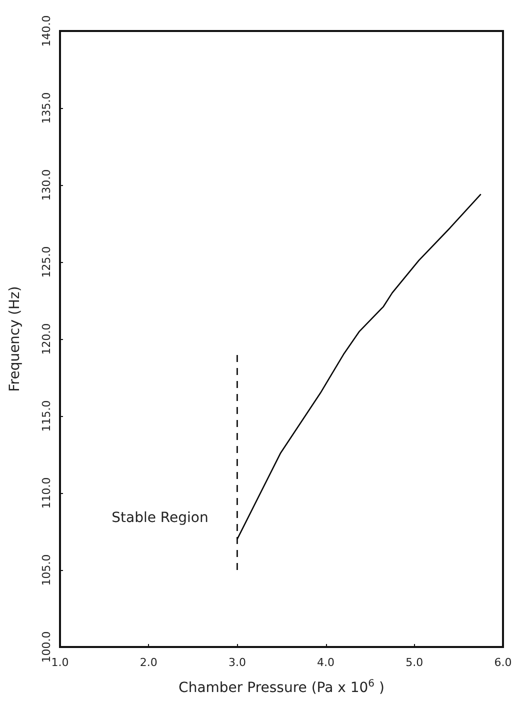 This screenshot has width=517, height=703. Describe the element at coordinates (46, 493) in the screenshot. I see `y-tick-label: 110.0` at that location.